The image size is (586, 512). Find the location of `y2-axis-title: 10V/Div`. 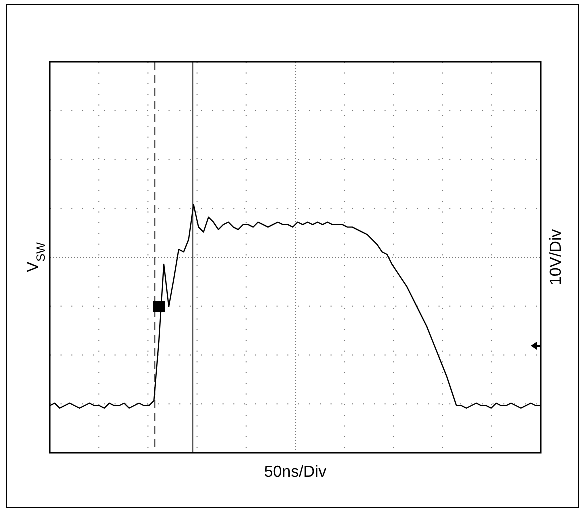

y2-axis-title: 10V/Div is located at coordinates (556, 257).